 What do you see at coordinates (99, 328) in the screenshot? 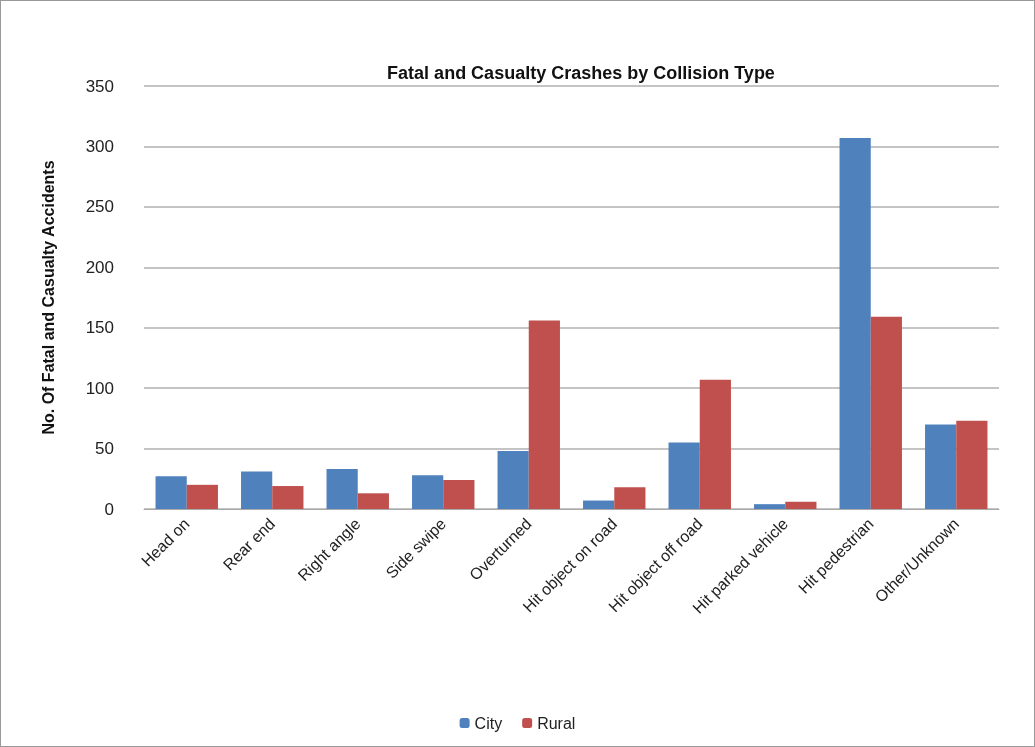
I see `y-tick-label: 150` at bounding box center [99, 328].